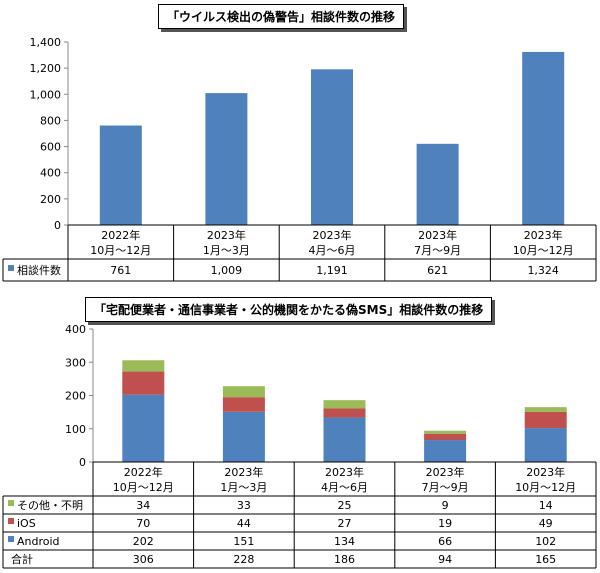  What do you see at coordinates (75, 429) in the screenshot?
I see `chart2-y-tick-label: 100` at bounding box center [75, 429].